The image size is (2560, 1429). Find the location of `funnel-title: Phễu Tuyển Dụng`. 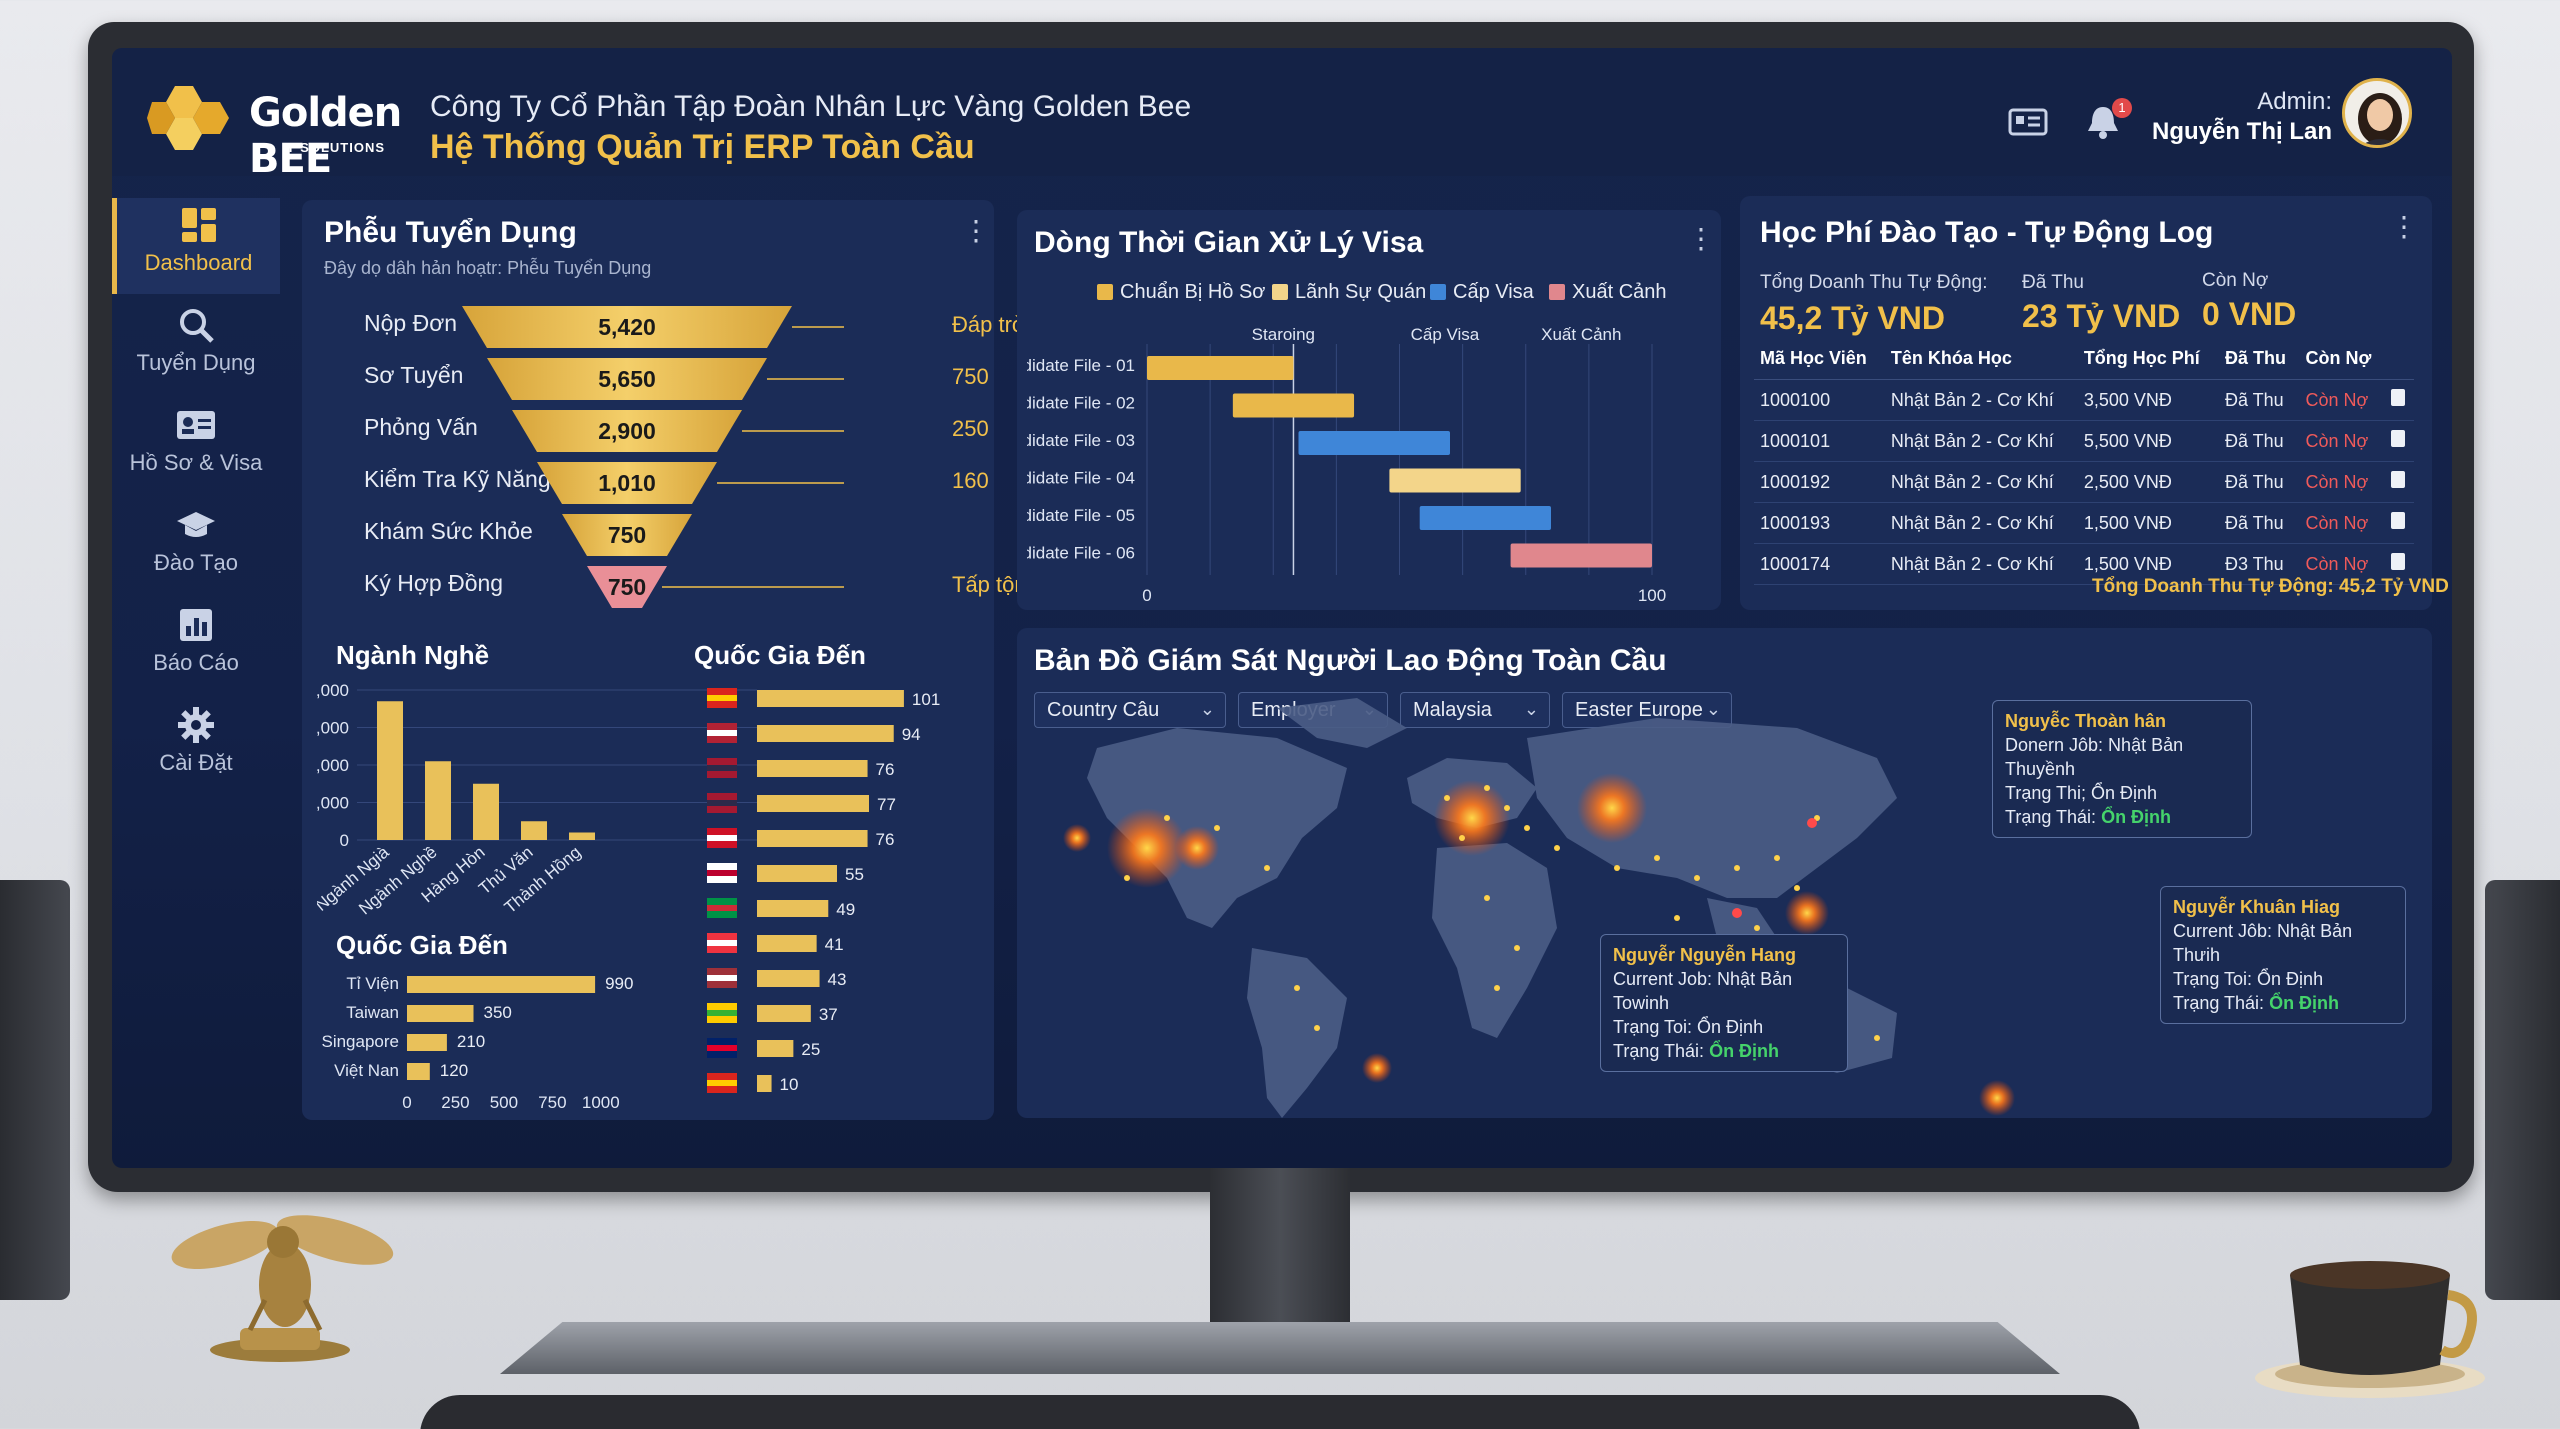

funnel-title: Phễu Tuyển Dụng is located at coordinates (450, 232).